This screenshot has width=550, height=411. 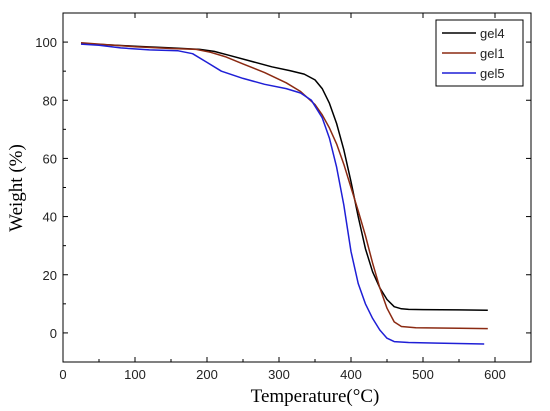 What do you see at coordinates (279, 374) in the screenshot?
I see `x-tick-label: 300` at bounding box center [279, 374].